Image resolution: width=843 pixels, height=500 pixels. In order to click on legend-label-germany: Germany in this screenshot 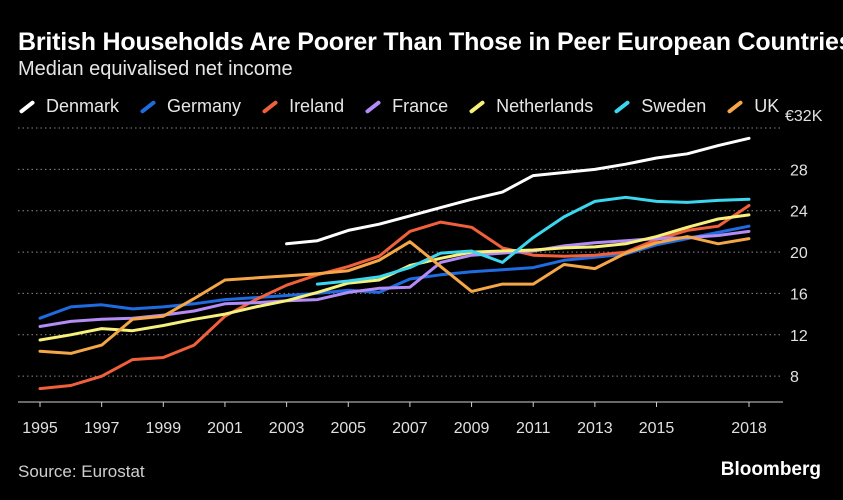, I will do `click(204, 106)`.